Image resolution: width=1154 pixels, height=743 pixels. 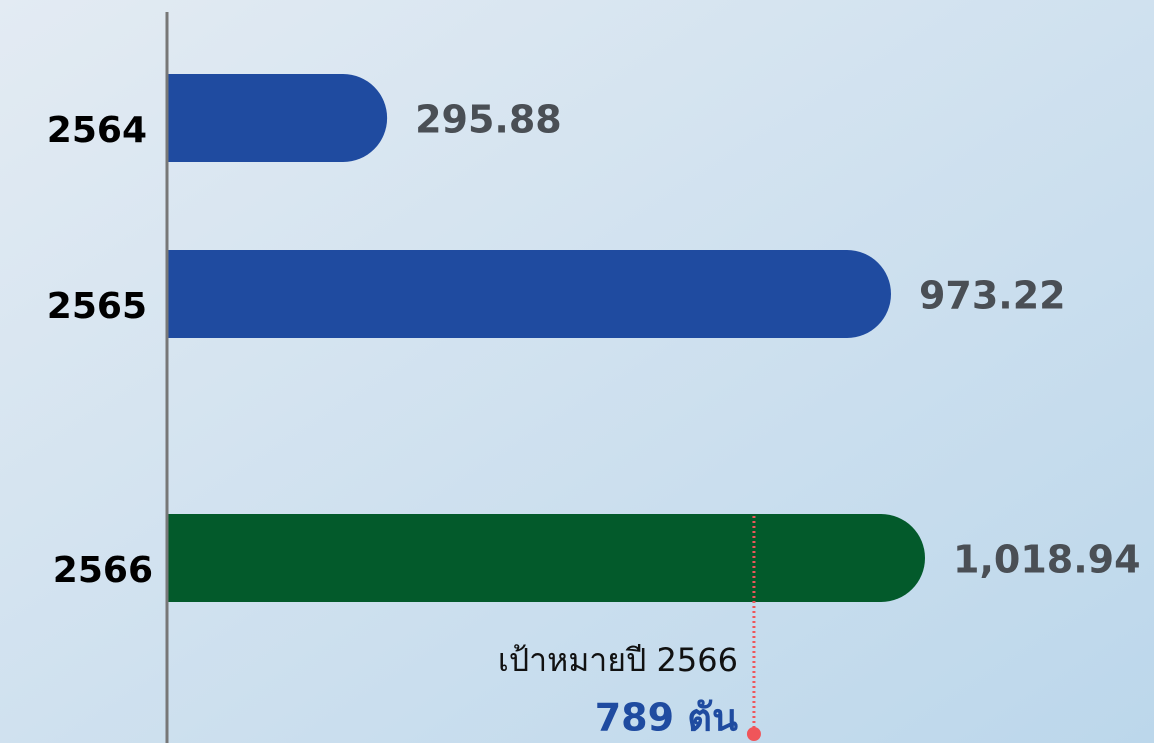 I want to click on category-label: 2564, so click(x=97, y=130).